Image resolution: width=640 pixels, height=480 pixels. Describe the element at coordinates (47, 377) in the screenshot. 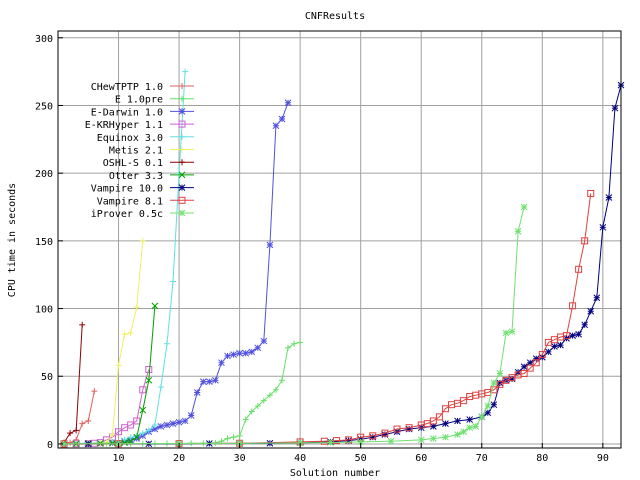

I see `y-tick-label: 50` at that location.